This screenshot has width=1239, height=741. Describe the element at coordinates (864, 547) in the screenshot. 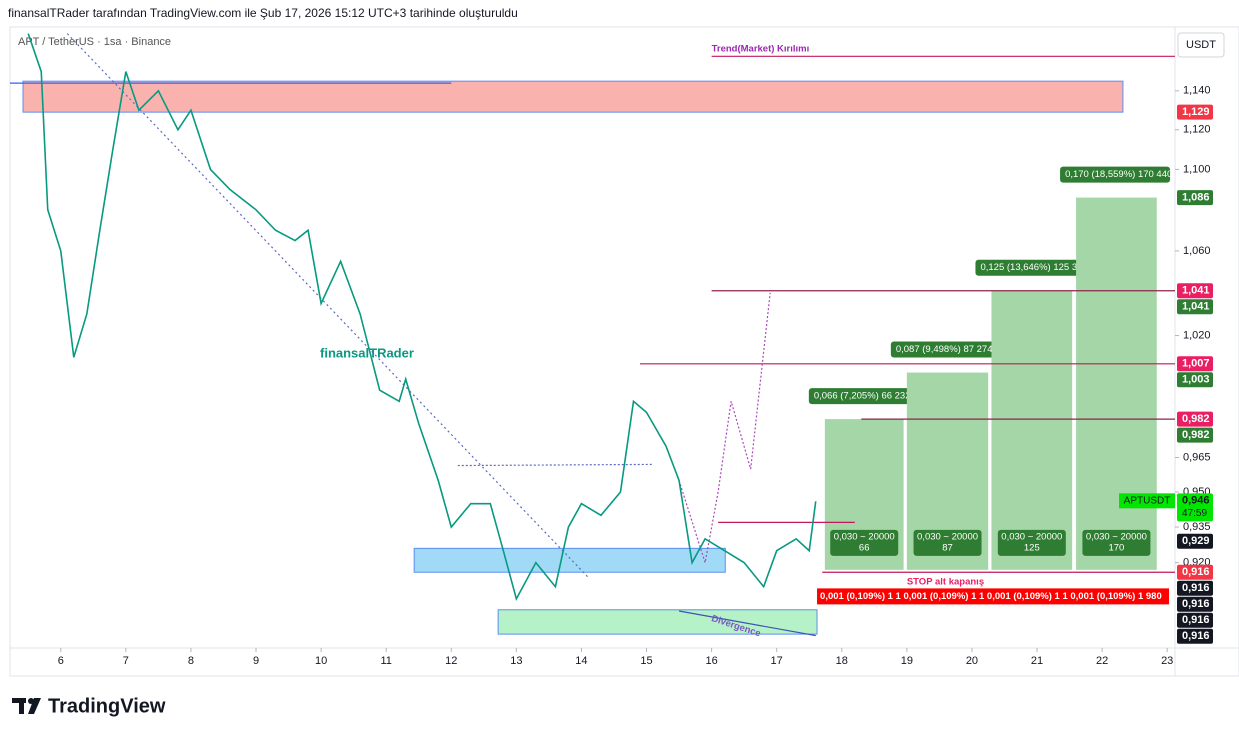

I see `target-count: 66` at that location.